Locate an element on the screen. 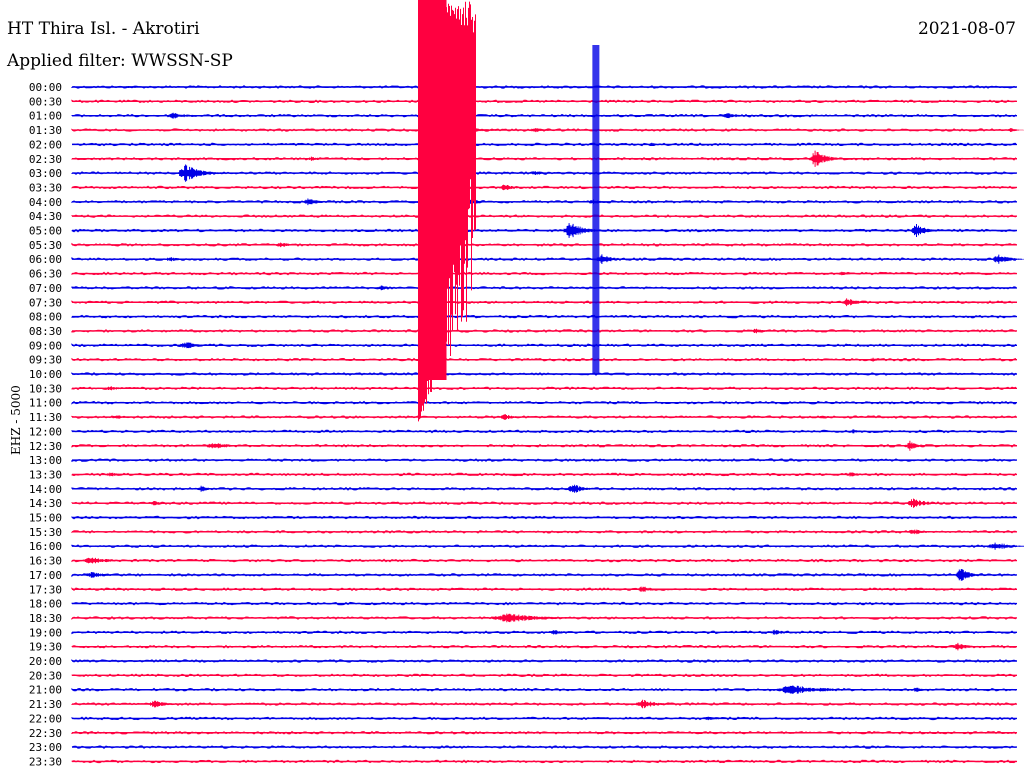 Image resolution: width=1024 pixels, height=780 pixels. time-label-0800: 08:00 is located at coordinates (45, 317).